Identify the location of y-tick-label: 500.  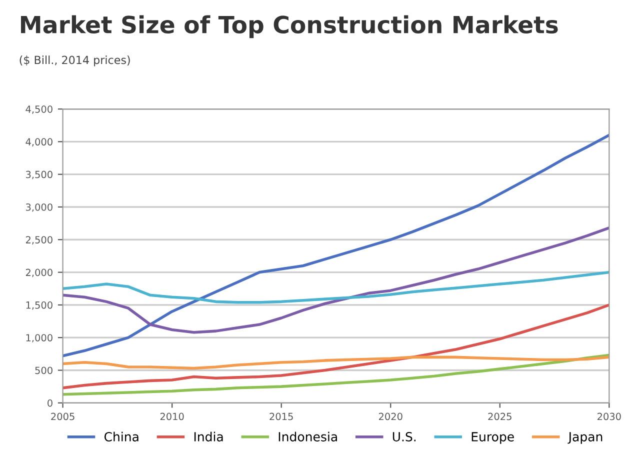
(43, 370).